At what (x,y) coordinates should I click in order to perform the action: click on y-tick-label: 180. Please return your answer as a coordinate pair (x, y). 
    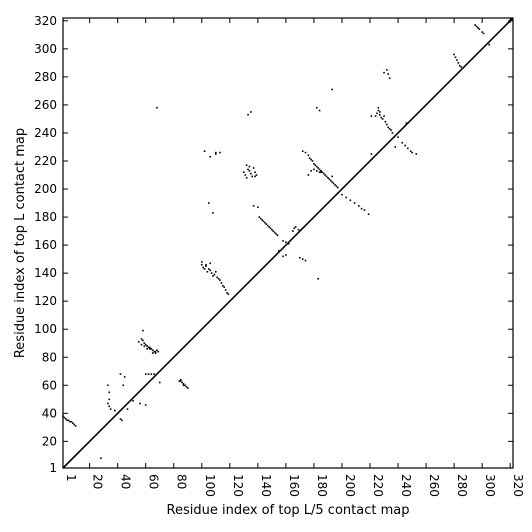
    Looking at the image, I should click on (45, 217).